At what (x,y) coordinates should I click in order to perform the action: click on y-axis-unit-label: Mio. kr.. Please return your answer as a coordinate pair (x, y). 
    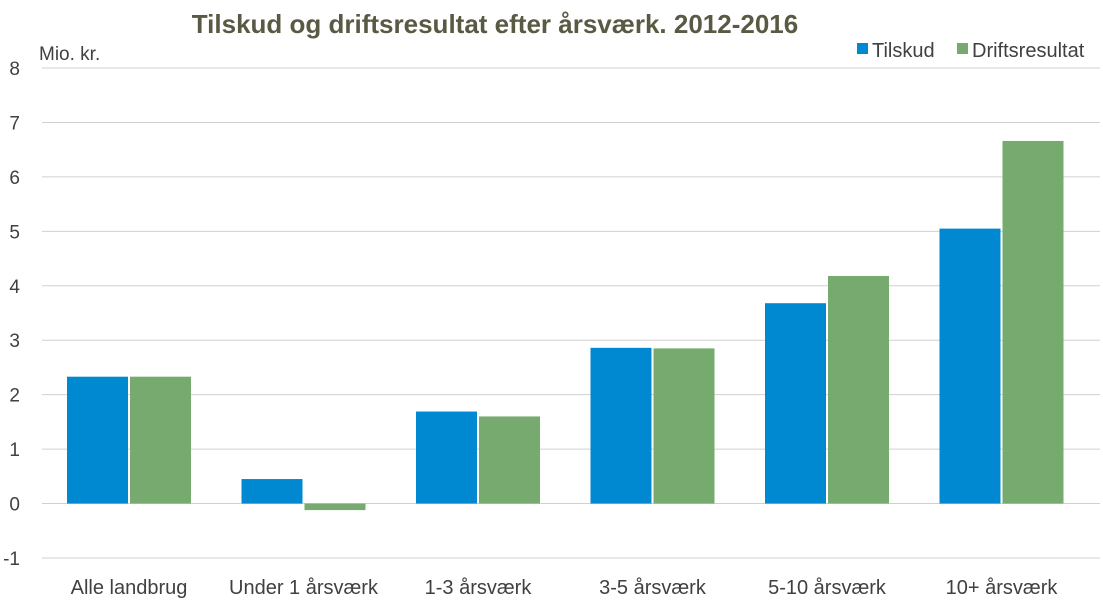
    Looking at the image, I should click on (69, 54).